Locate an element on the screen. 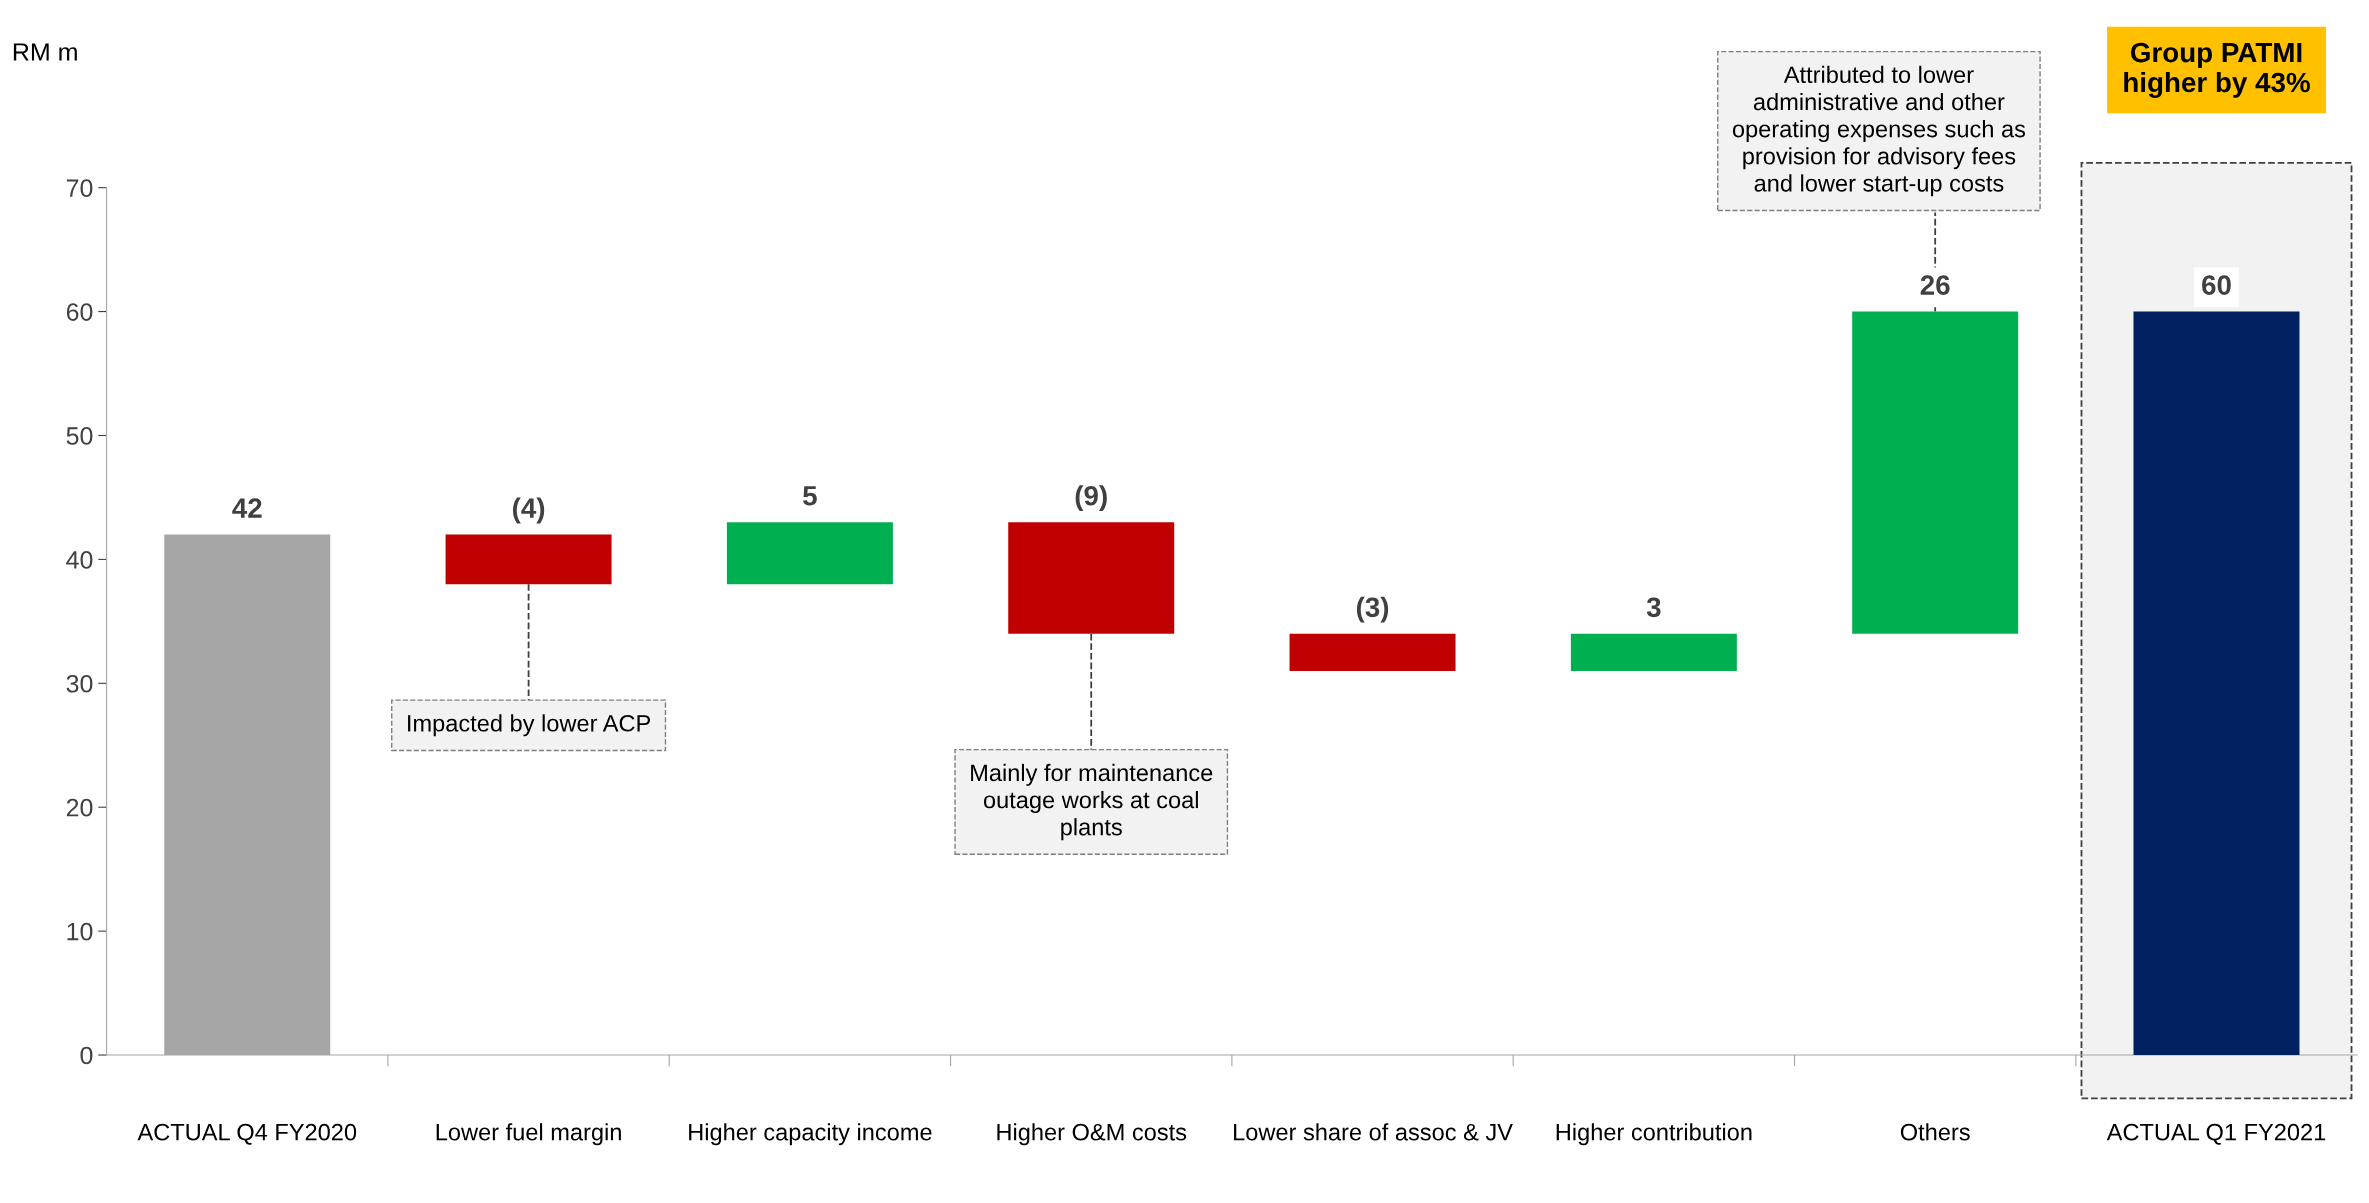  x-tick-label: ACTUAL Q4 FY2020 is located at coordinates (247, 1134).